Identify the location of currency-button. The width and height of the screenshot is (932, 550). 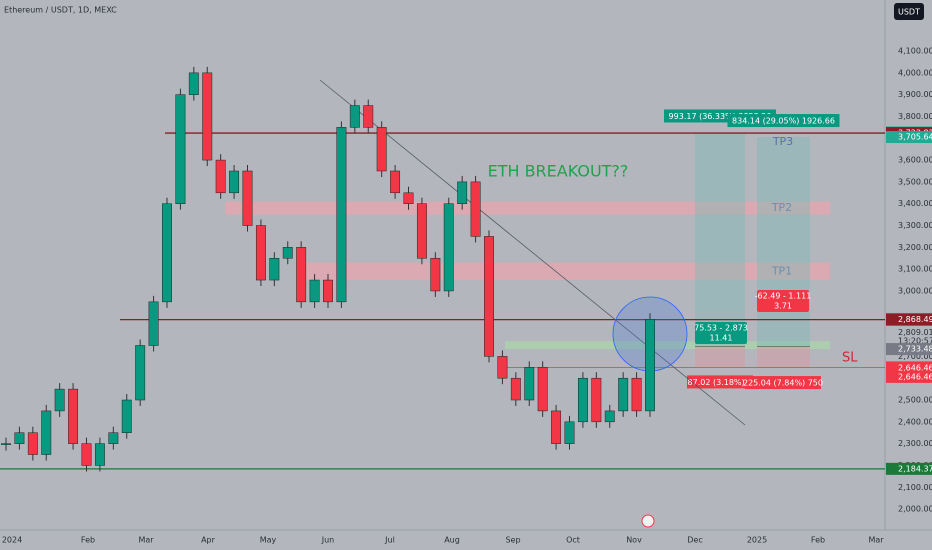
(909, 11).